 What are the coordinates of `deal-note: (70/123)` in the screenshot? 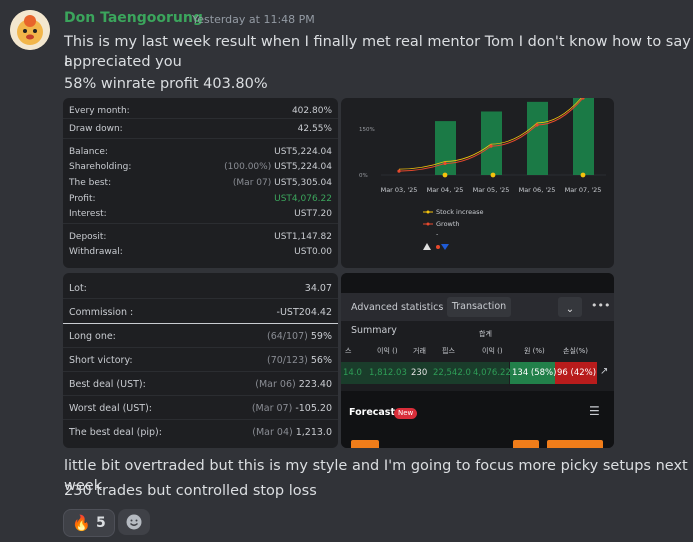 It's located at (287, 360).